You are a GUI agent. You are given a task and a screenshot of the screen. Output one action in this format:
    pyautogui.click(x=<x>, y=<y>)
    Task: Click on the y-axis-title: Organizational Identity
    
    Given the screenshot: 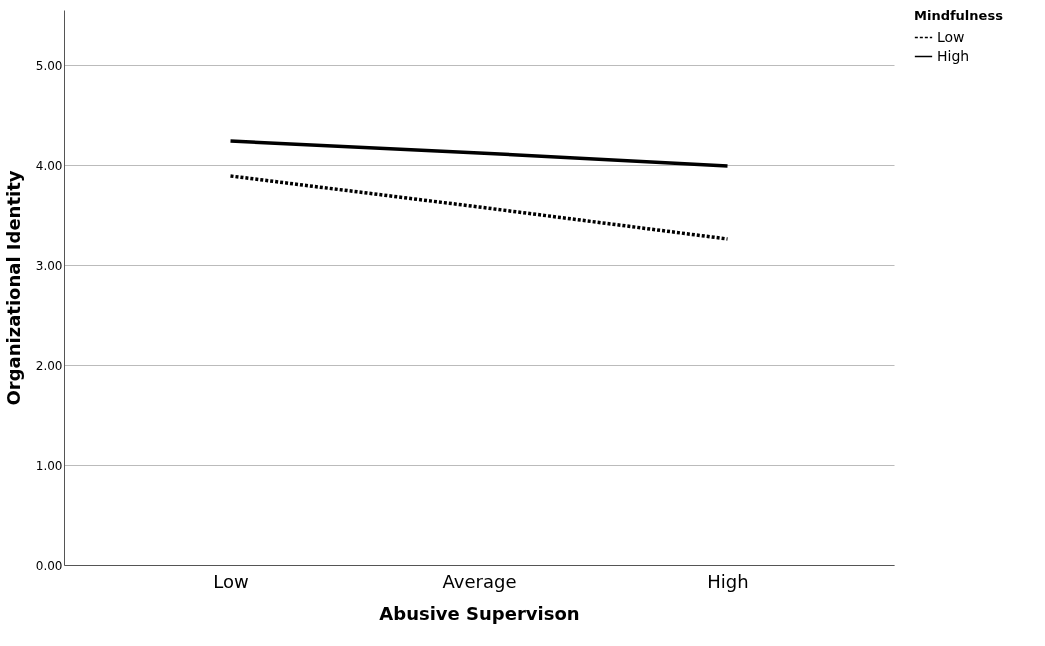 What is the action you would take?
    pyautogui.click(x=13, y=288)
    